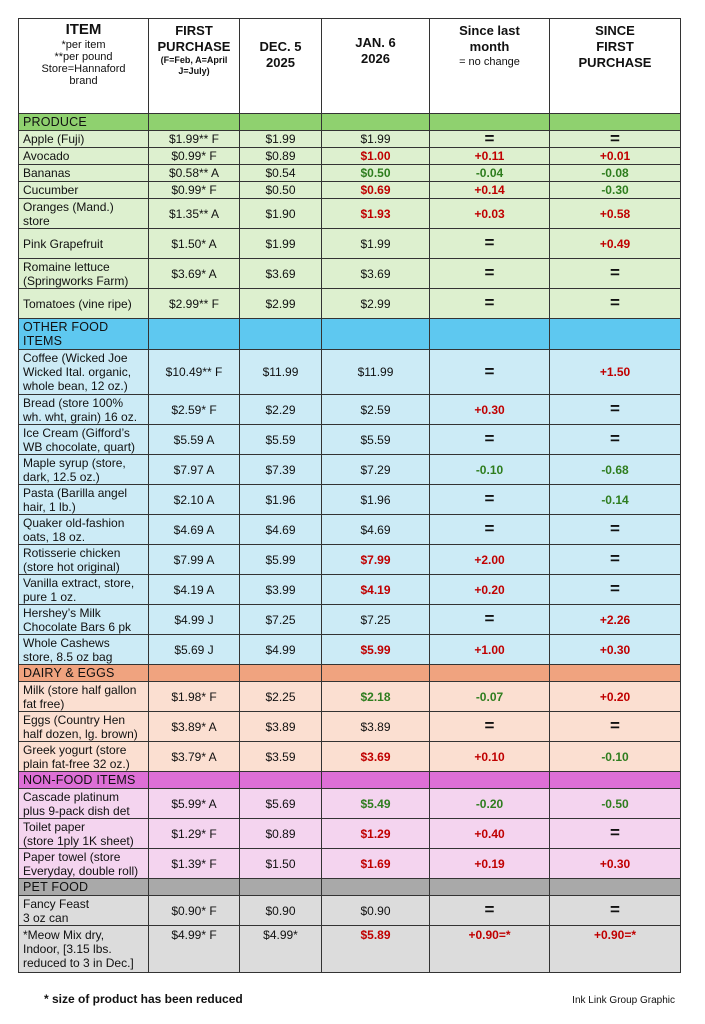 This screenshot has width=705, height=1024. I want to click on item-name-line: 3 oz can, so click(46, 917).